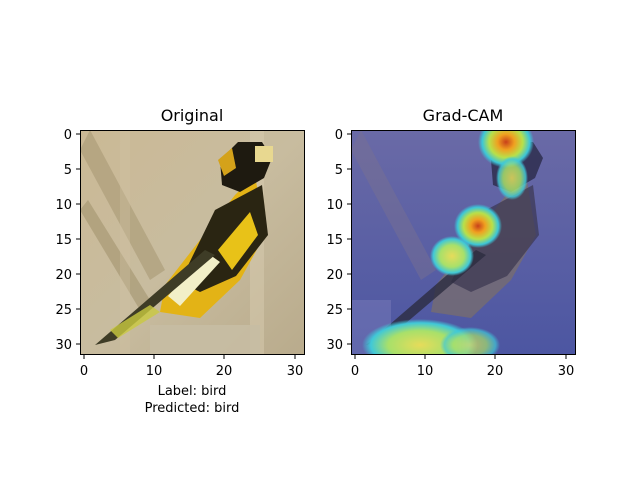 This screenshot has height=480, width=640. What do you see at coordinates (566, 371) in the screenshot?
I see `gradcam-xtick-label: 30` at bounding box center [566, 371].